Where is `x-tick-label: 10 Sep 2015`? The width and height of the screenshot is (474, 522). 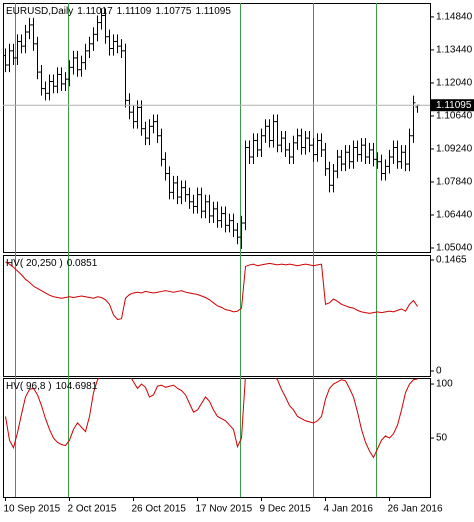 x-tick-label: 10 Sep 2015 is located at coordinates (32, 509).